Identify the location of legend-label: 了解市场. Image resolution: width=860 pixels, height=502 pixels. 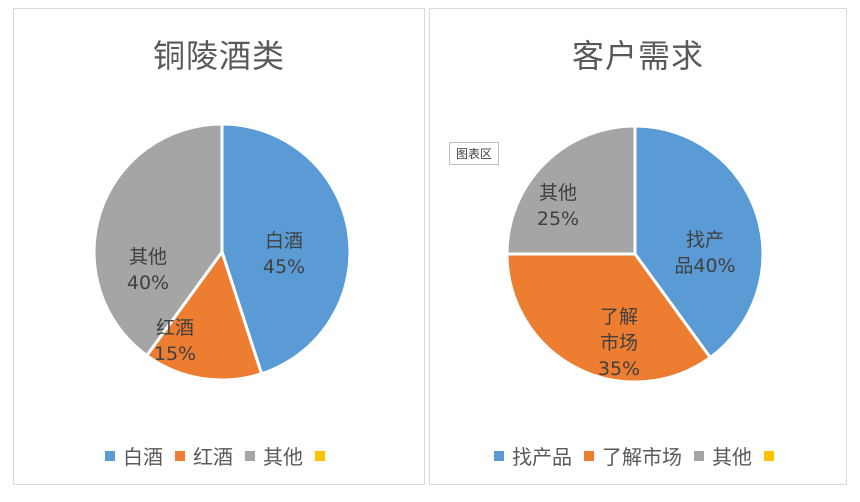
(642, 457).